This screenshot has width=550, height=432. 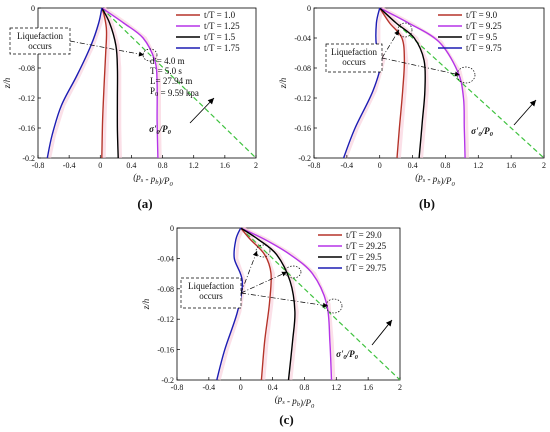 What do you see at coordinates (220, 37) in the screenshot?
I see `legend-label: t/T = 1.5` at bounding box center [220, 37].